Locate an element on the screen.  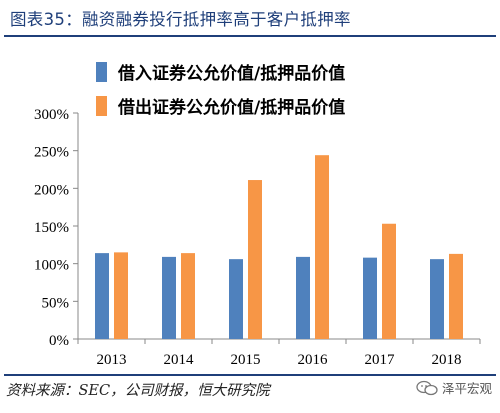
x-tick-label: 2016 is located at coordinates (313, 360).